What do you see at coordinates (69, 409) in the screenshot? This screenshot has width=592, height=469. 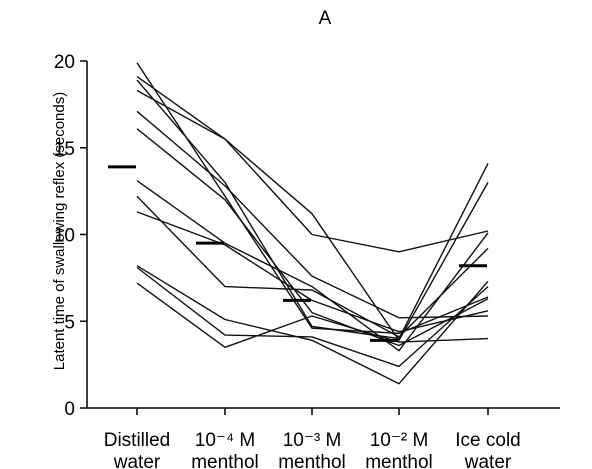 I see `y-tick-label: 0` at bounding box center [69, 409].